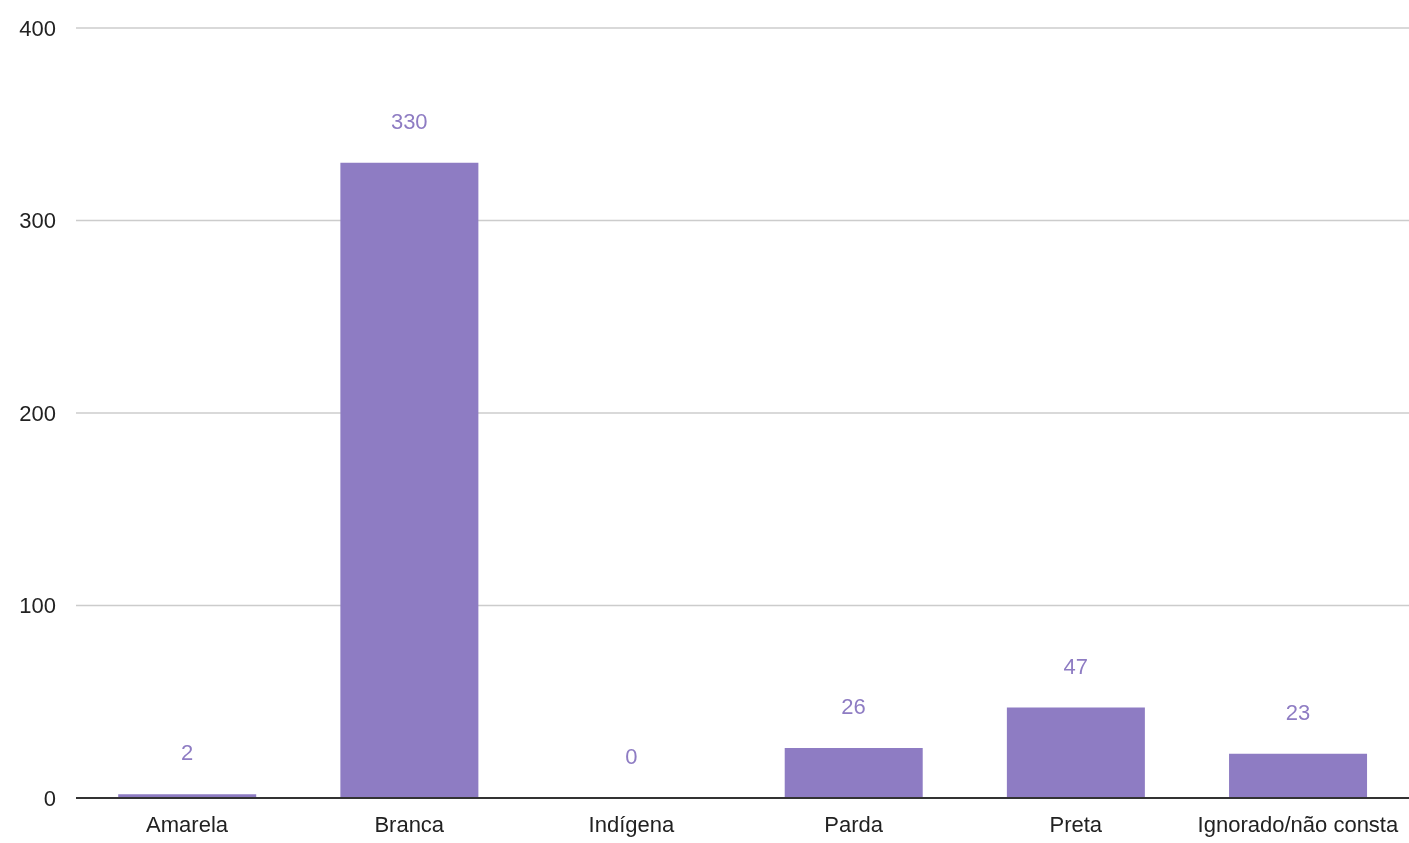 This screenshot has width=1409, height=843. What do you see at coordinates (409, 121) in the screenshot?
I see `data-label: 330` at bounding box center [409, 121].